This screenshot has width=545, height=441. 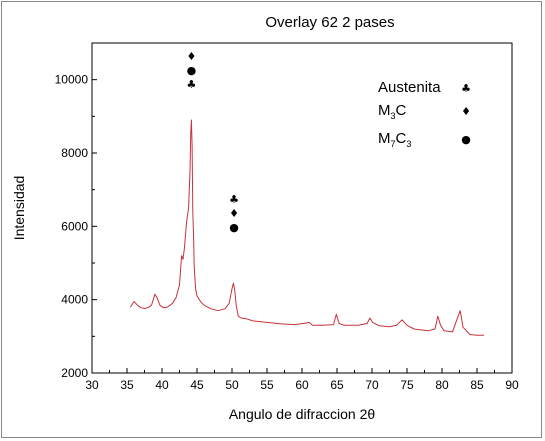 What do you see at coordinates (442, 385) in the screenshot?
I see `x-tick-label: 80` at bounding box center [442, 385].